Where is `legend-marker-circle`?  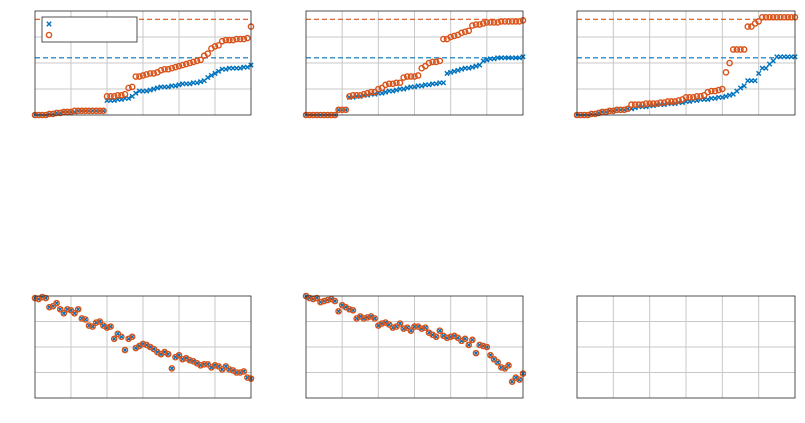
legend-marker-circle is located at coordinates (49, 35).